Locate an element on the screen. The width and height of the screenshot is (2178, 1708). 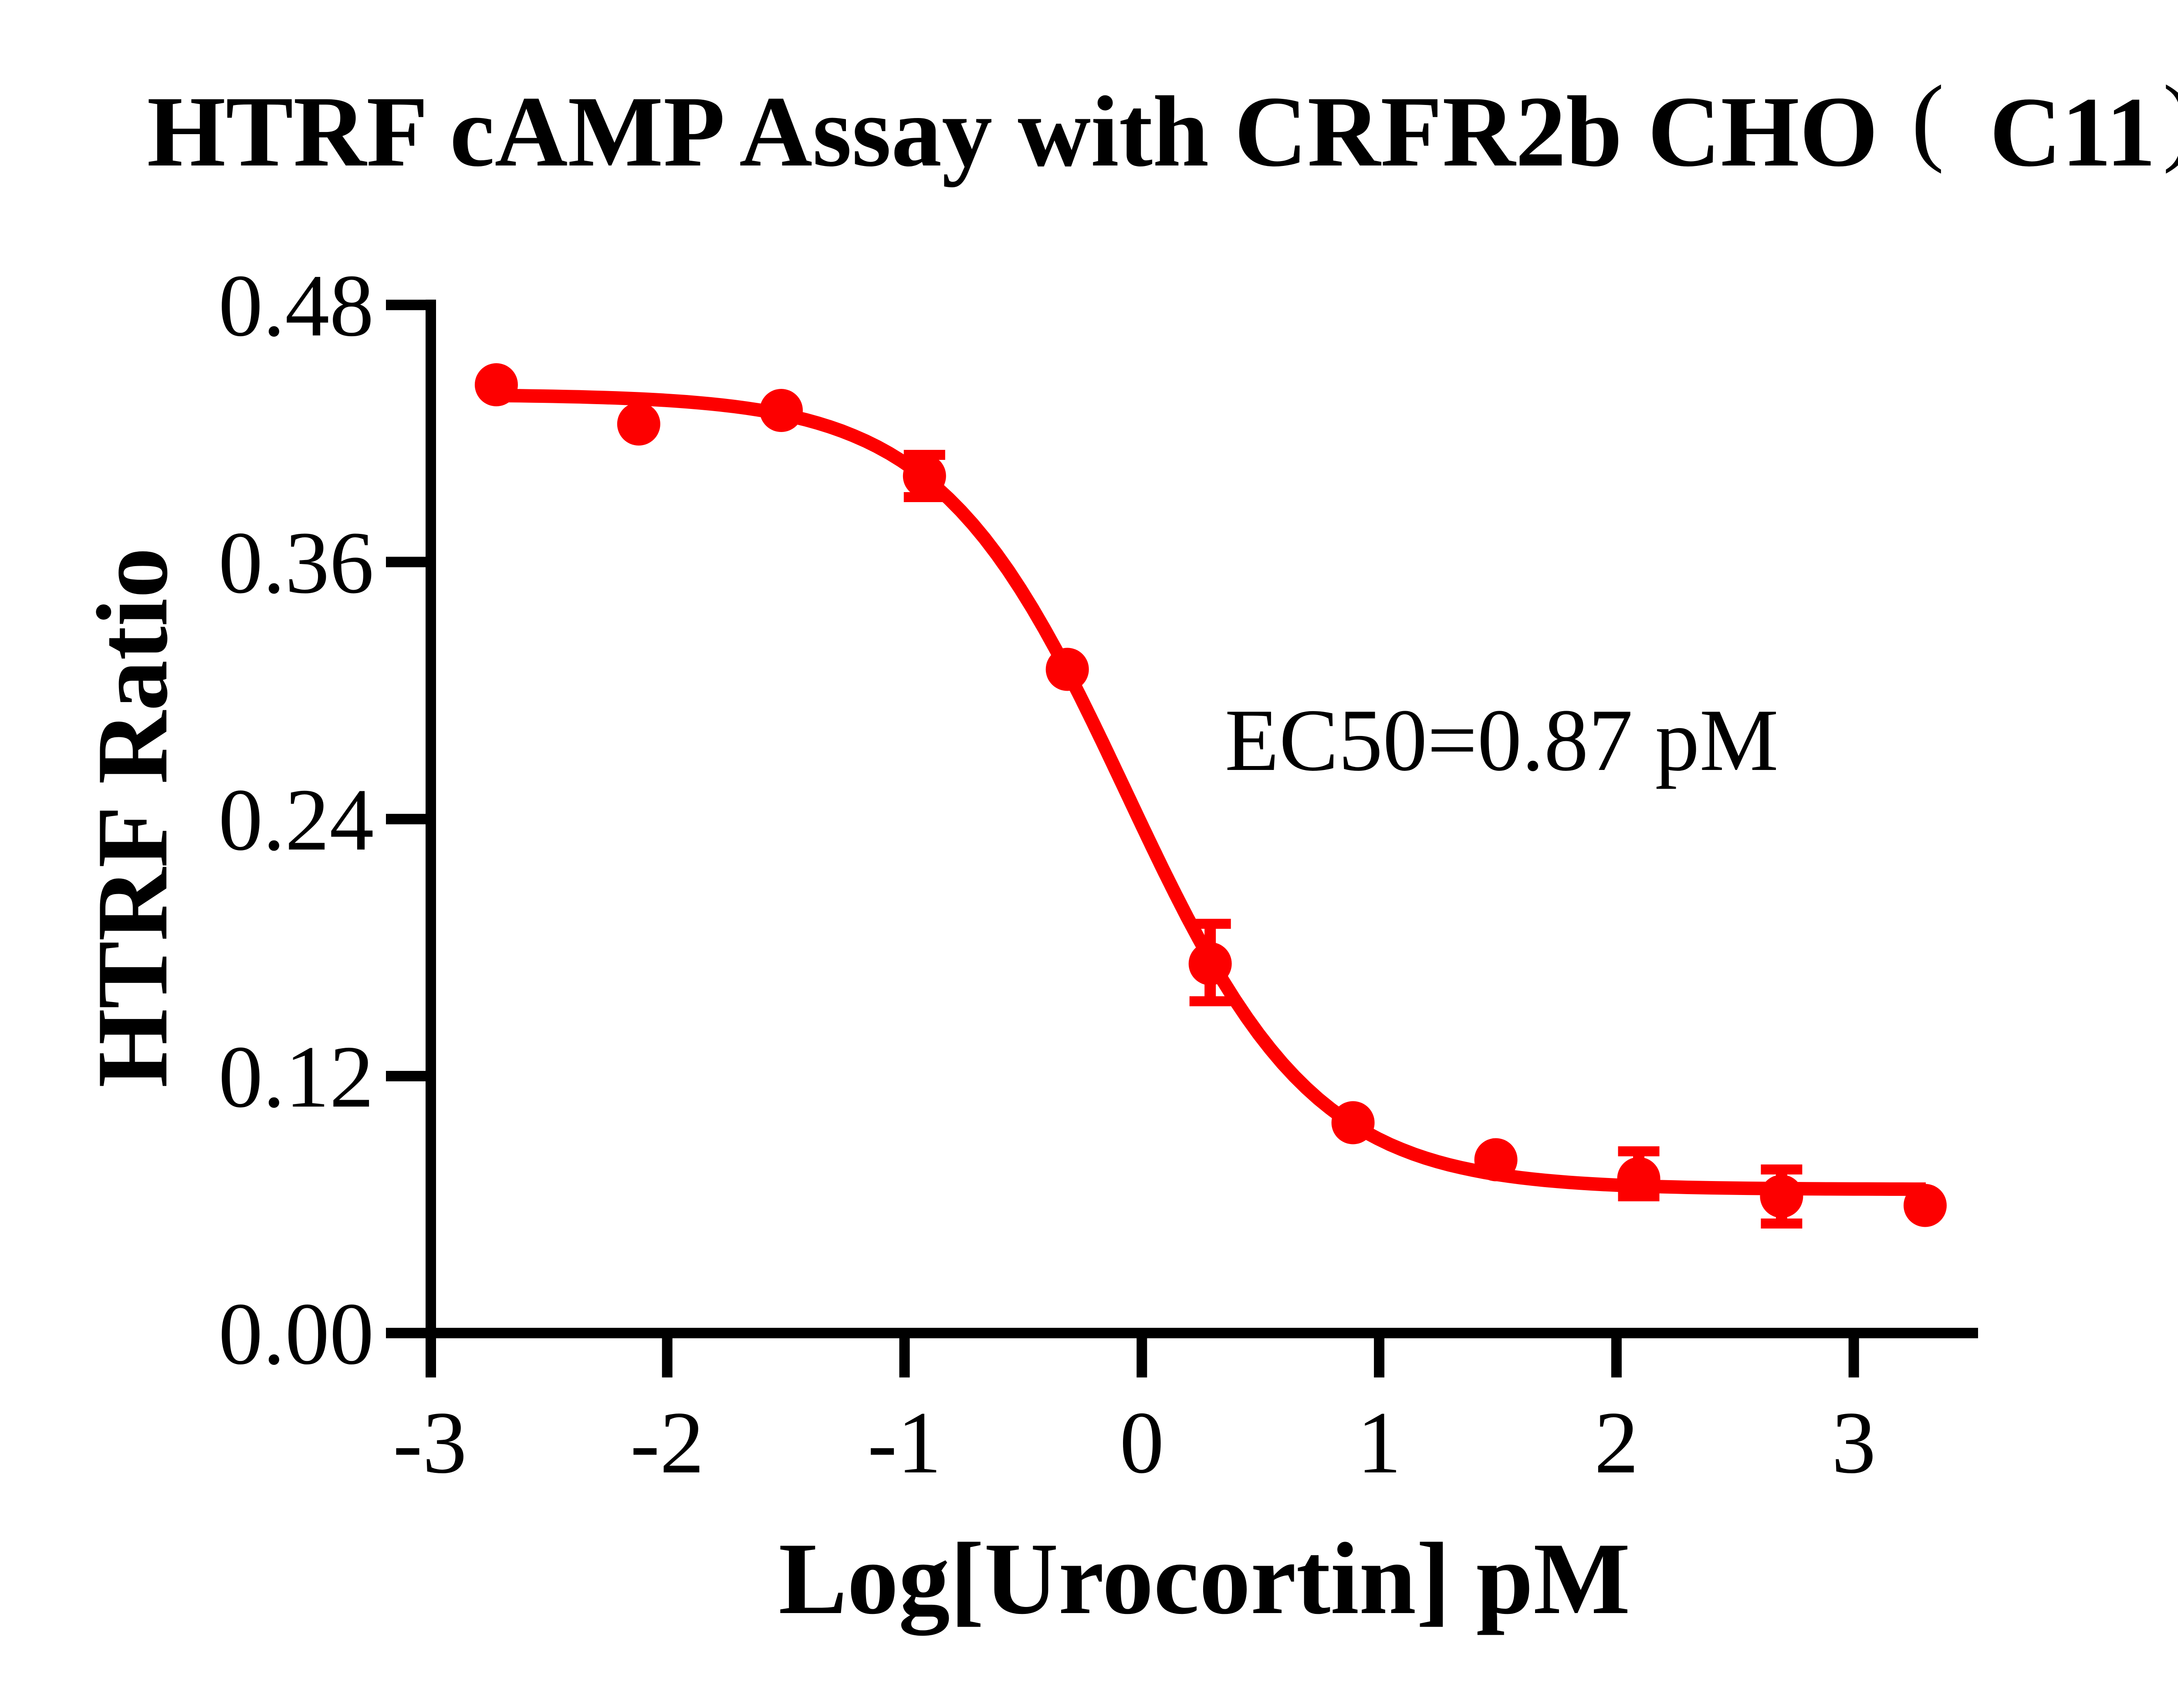
svg-text: -1 is located at coordinates (905, 1443).